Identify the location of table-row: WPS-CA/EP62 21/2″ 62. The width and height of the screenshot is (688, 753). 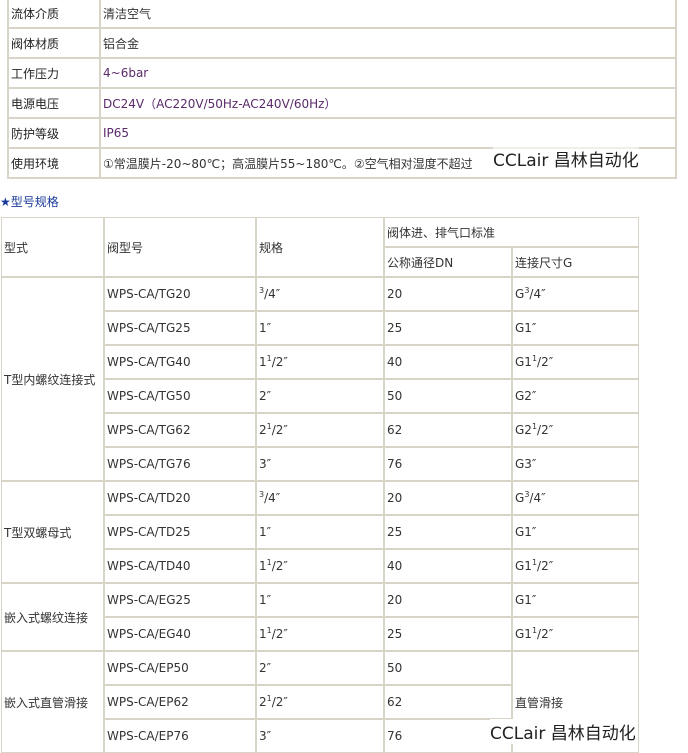
(320, 702).